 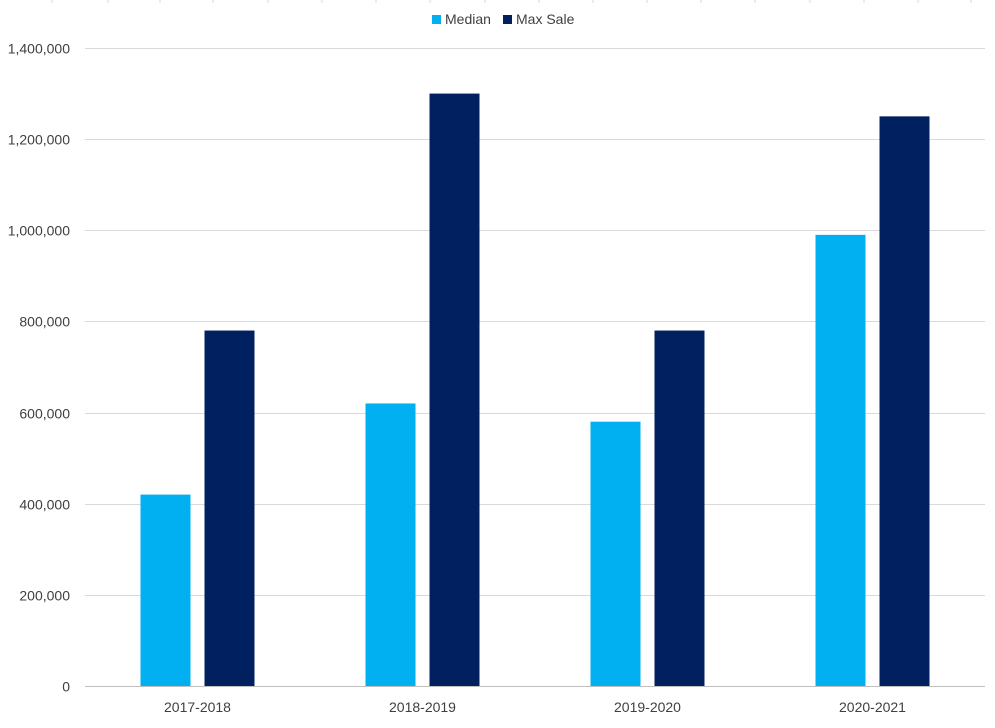 What do you see at coordinates (44, 322) in the screenshot?
I see `y-tick-label: 800,000` at bounding box center [44, 322].